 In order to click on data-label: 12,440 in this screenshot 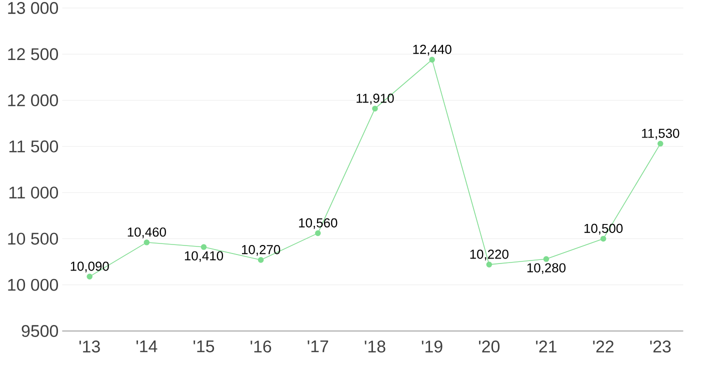, I will do `click(432, 50)`.